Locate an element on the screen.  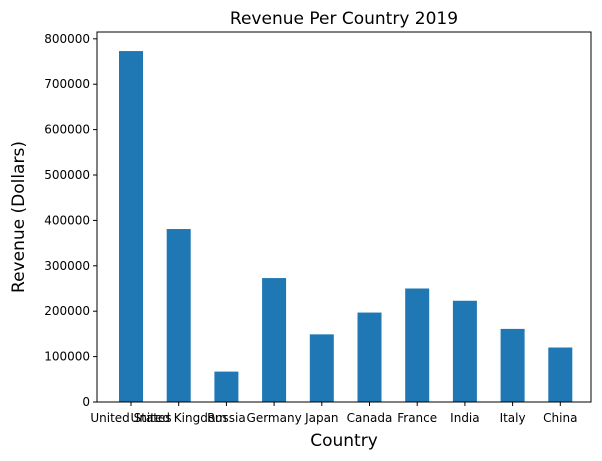
y-tick-label: 0 is located at coordinates (86, 402).